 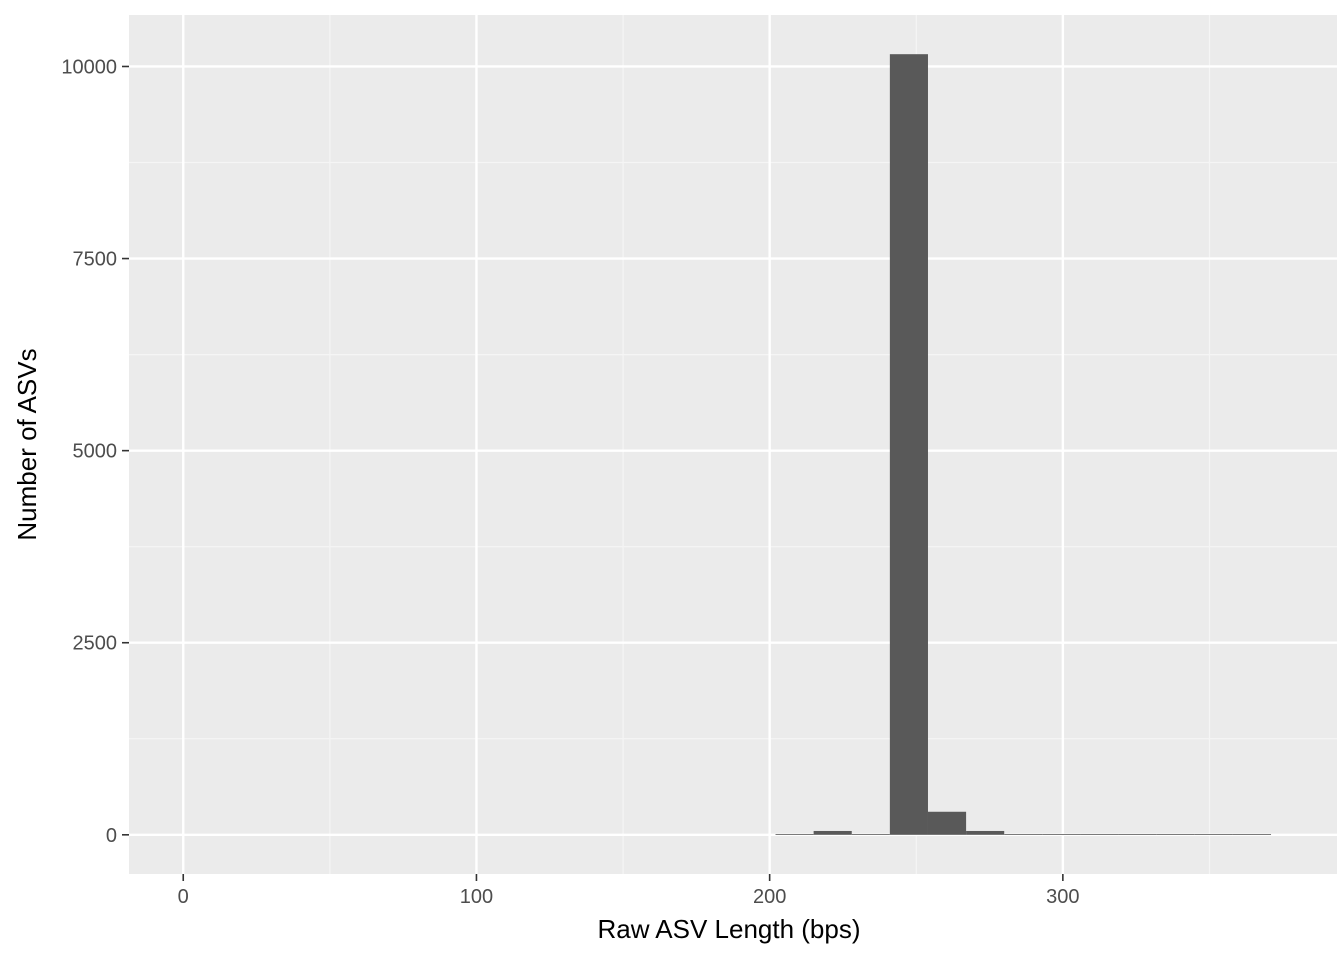 I want to click on y-tick-label: 5000, so click(x=95, y=452).